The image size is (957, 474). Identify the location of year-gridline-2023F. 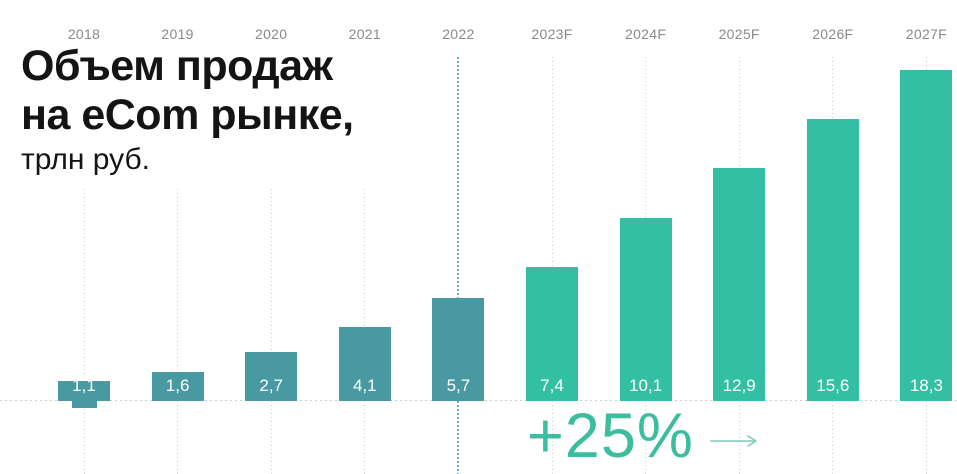
(552, 265).